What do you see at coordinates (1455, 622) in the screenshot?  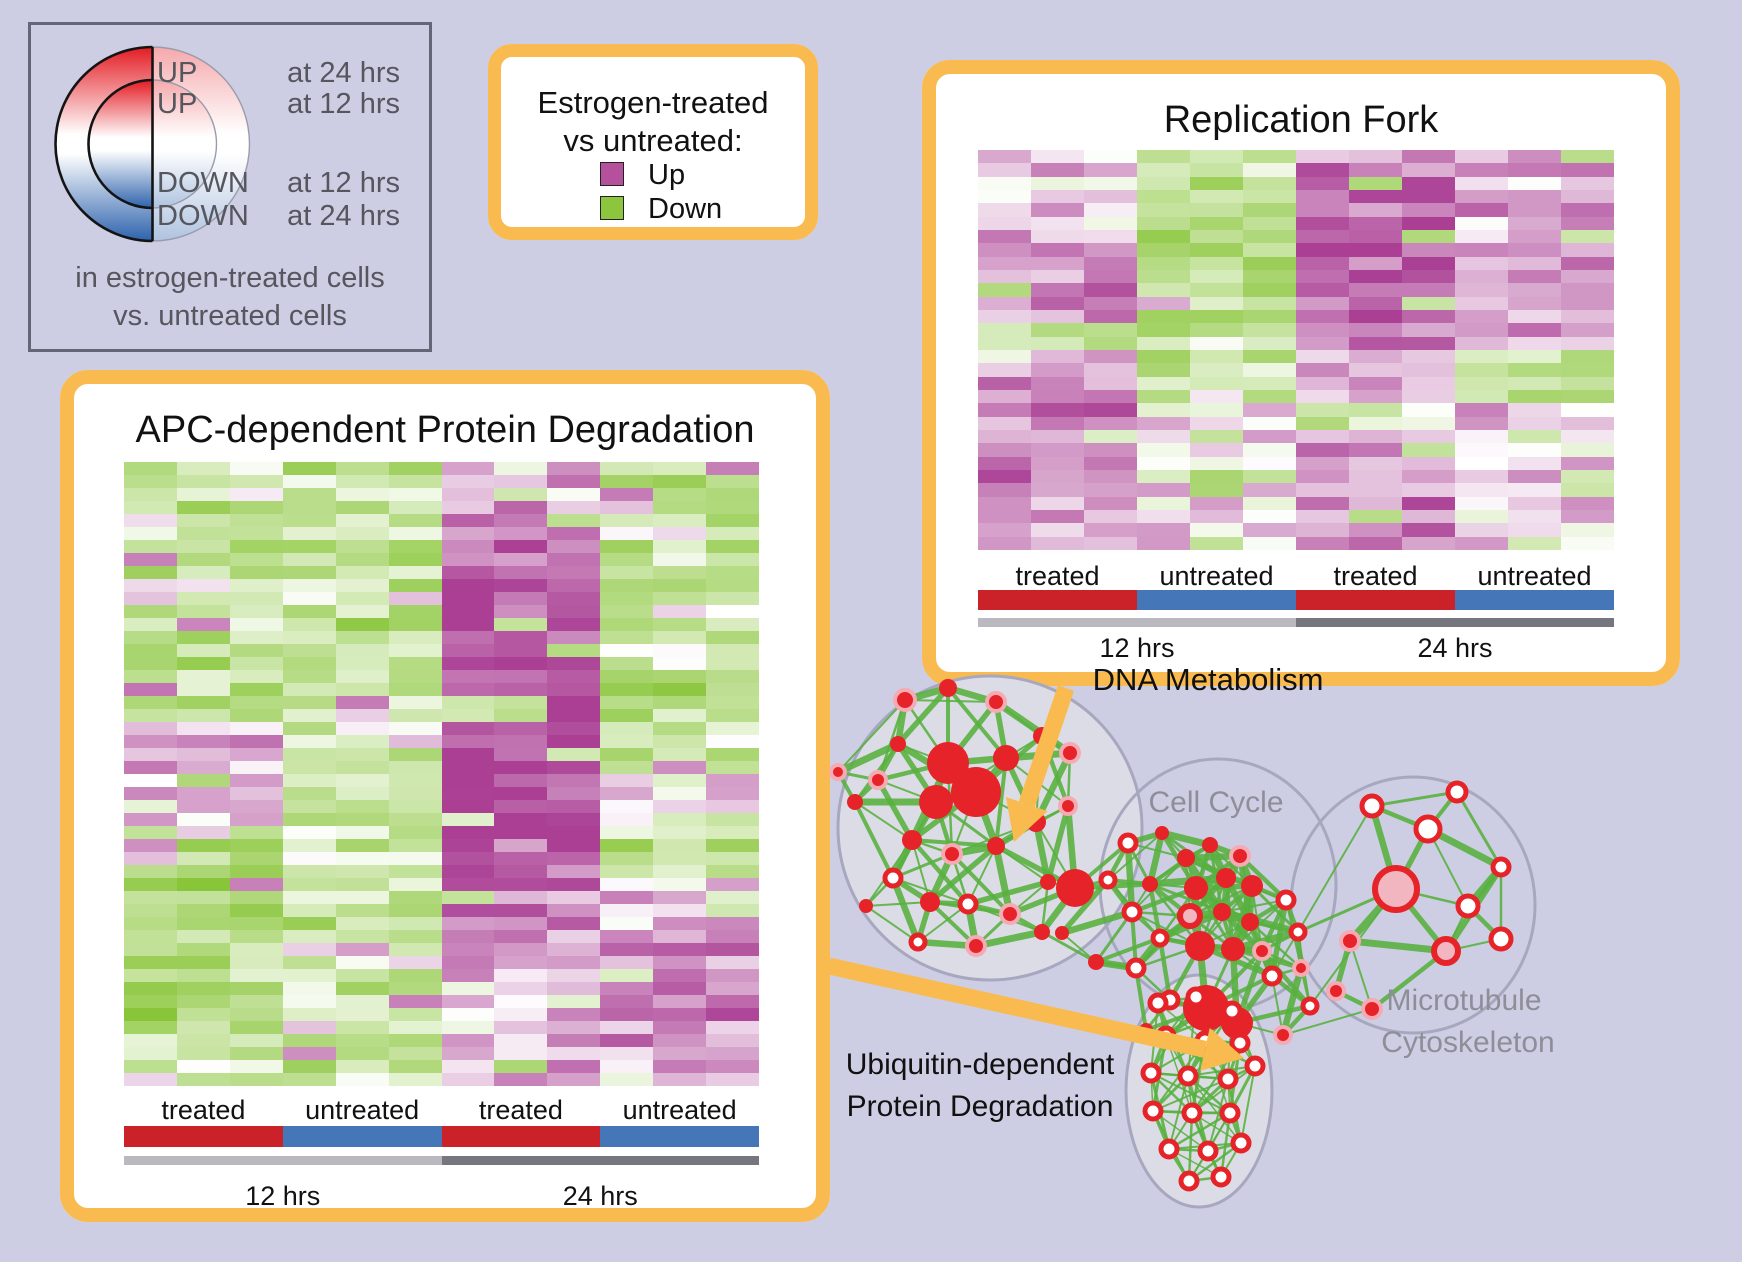 I see `time-bar` at bounding box center [1455, 622].